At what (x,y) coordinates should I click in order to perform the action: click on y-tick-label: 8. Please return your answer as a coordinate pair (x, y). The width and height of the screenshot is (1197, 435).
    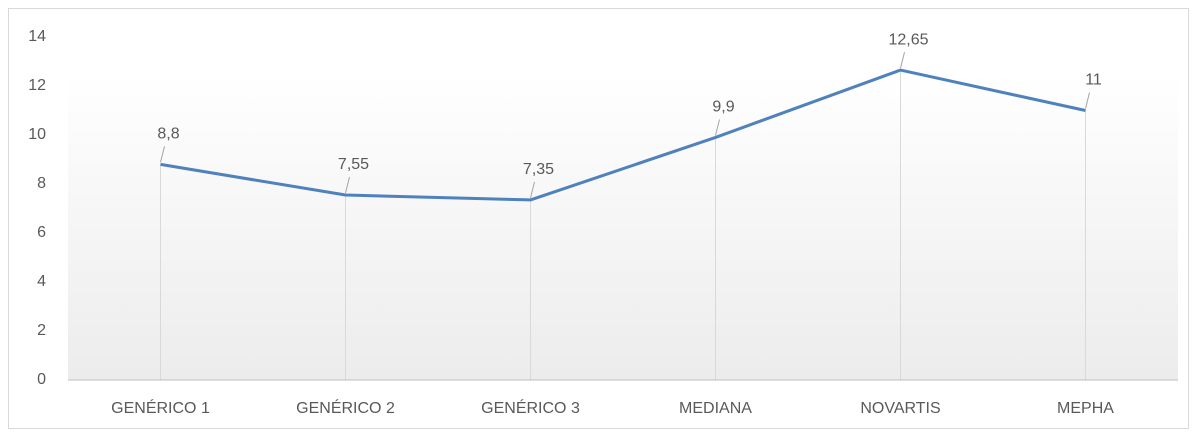
    Looking at the image, I should click on (41, 183).